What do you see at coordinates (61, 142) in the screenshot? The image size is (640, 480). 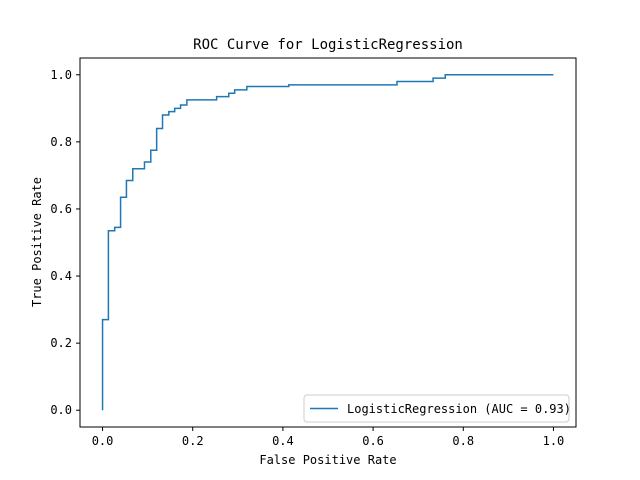 I see `y-tick-label: 0.8` at bounding box center [61, 142].